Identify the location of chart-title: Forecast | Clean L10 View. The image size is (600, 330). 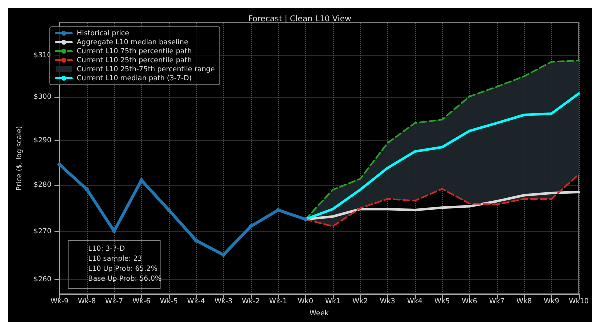
(300, 19).